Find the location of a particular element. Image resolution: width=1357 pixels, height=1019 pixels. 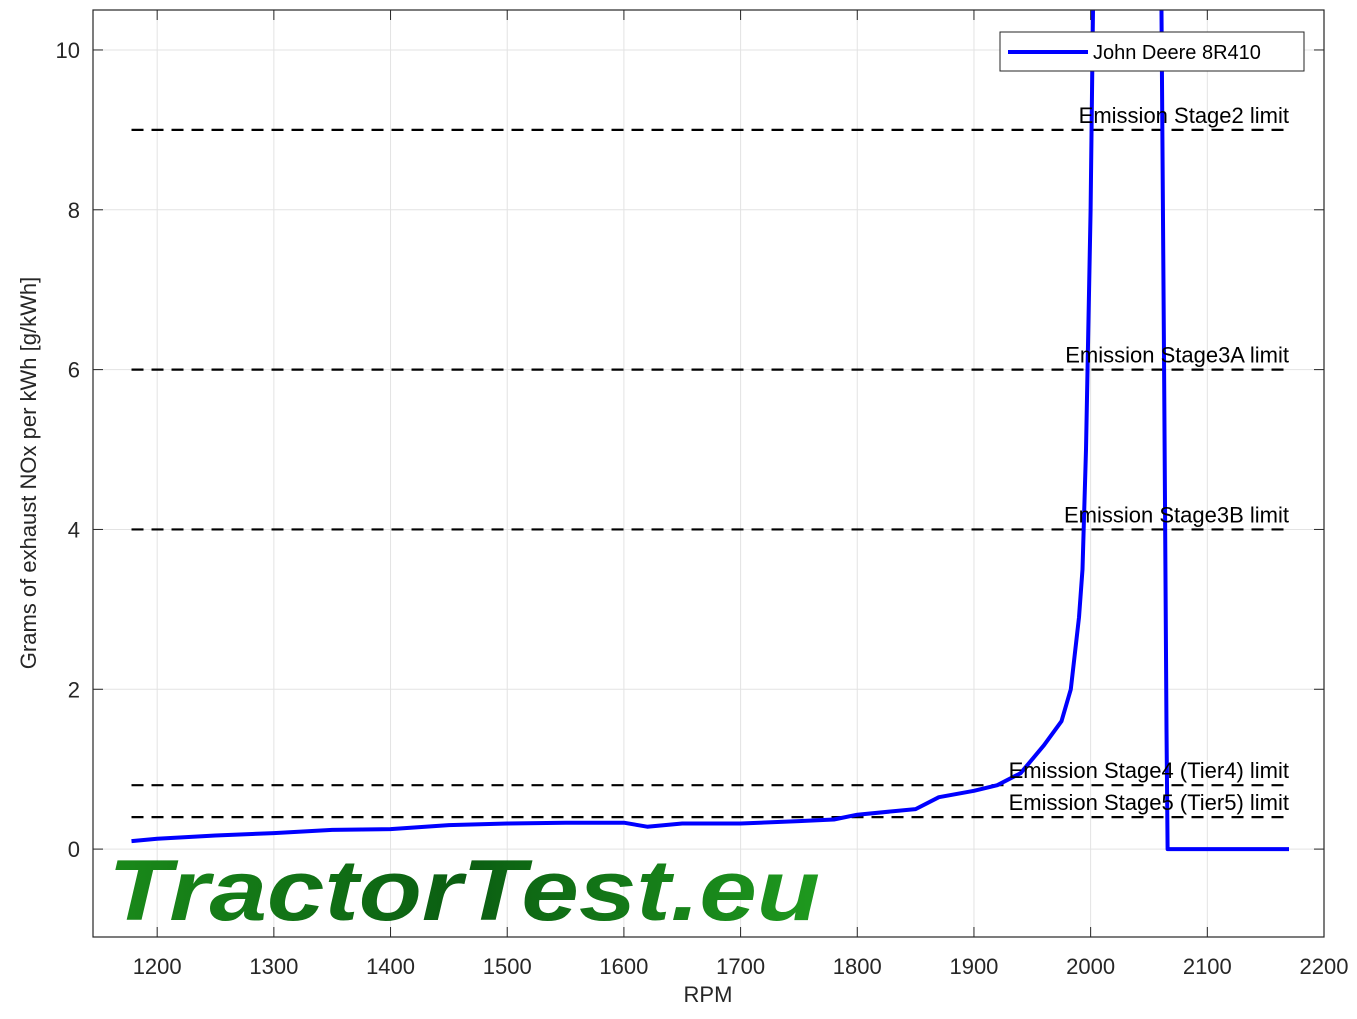

x-tick-label: 1400 is located at coordinates (390, 966).